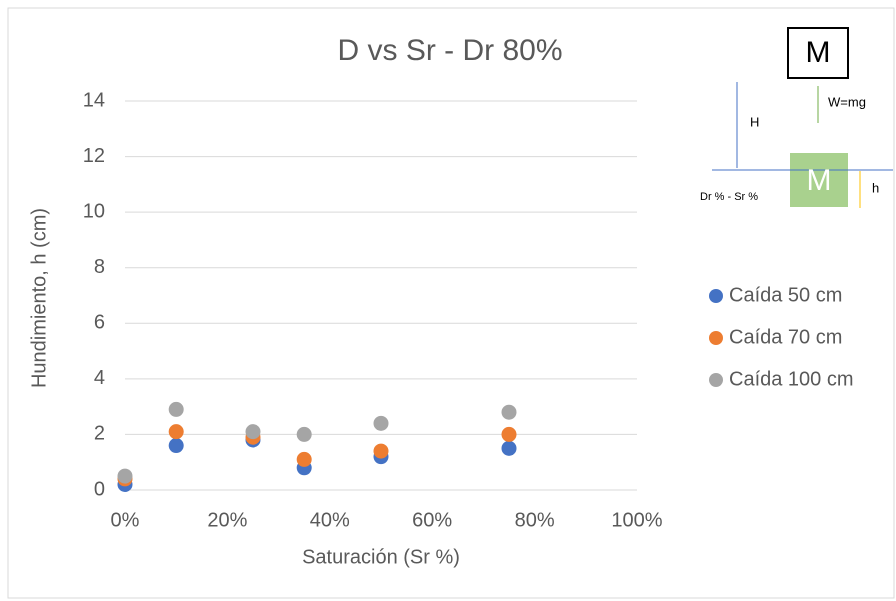 The width and height of the screenshot is (896, 601). What do you see at coordinates (99, 323) in the screenshot?
I see `y-tick-label: 6` at bounding box center [99, 323].